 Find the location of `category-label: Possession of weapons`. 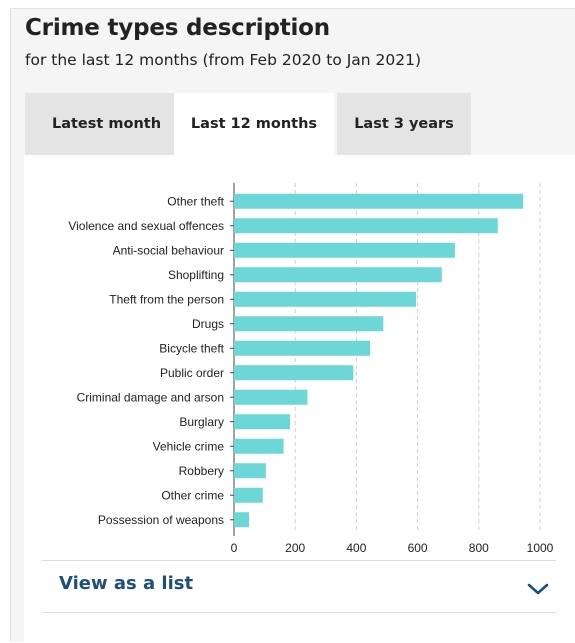

category-label: Possession of weapons is located at coordinates (161, 520).